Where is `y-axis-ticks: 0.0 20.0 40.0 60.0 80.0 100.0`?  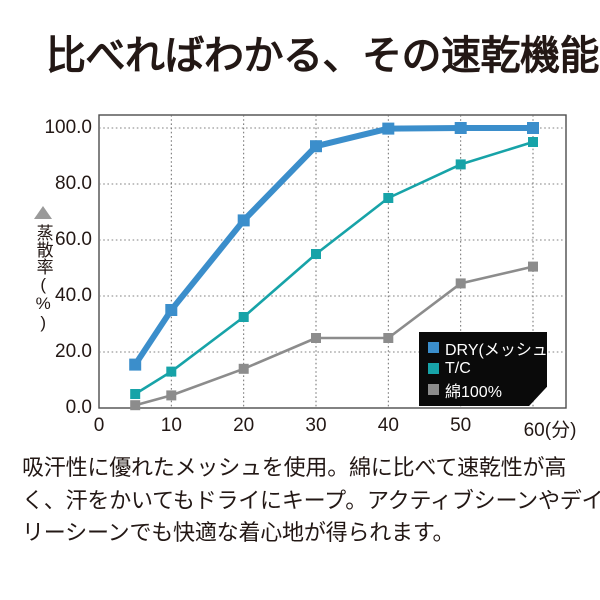
y-axis-ticks: 0.0 20.0 40.0 60.0 80.0 100.0 is located at coordinates (56, 300).